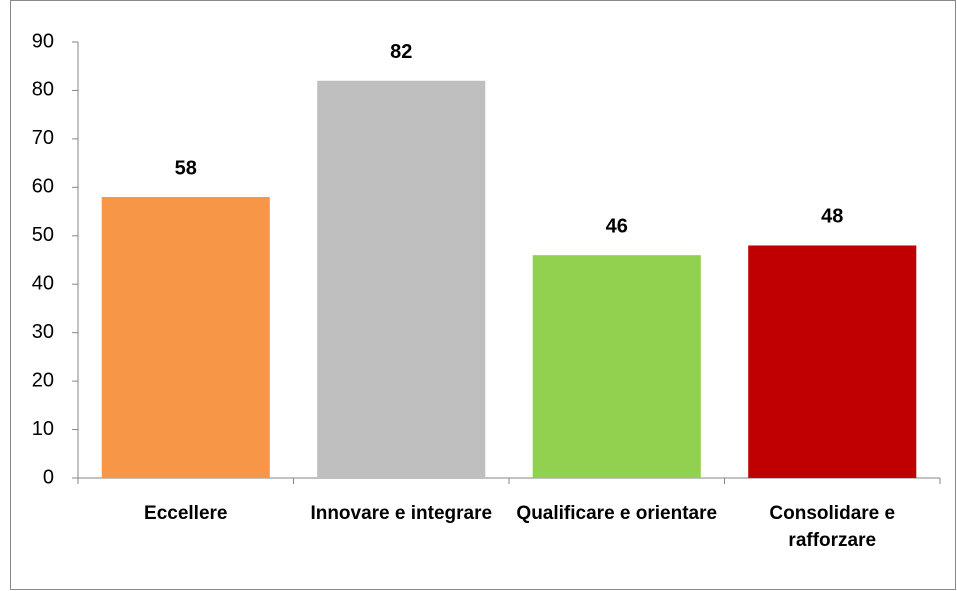  What do you see at coordinates (43, 332) in the screenshot?
I see `y-tick-label: 30` at bounding box center [43, 332].